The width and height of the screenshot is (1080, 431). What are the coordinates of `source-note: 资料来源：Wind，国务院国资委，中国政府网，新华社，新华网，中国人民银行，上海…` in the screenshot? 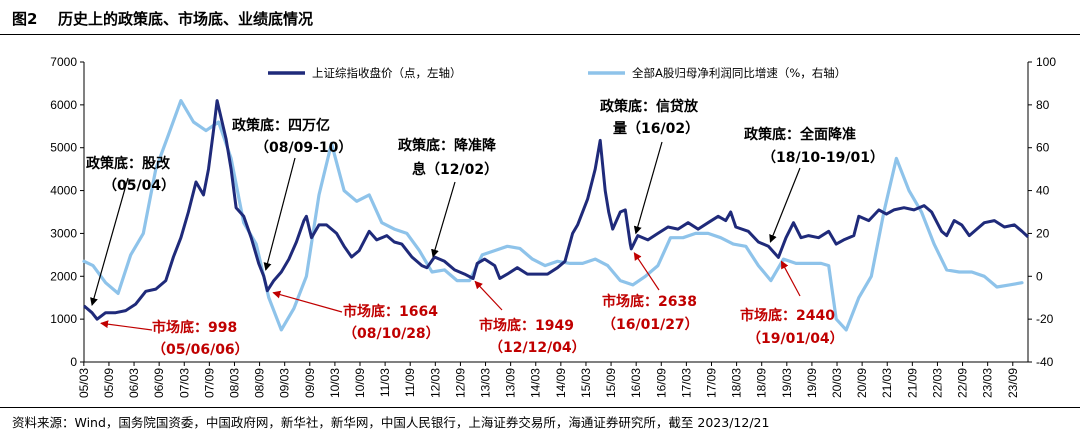 It's located at (391, 422).